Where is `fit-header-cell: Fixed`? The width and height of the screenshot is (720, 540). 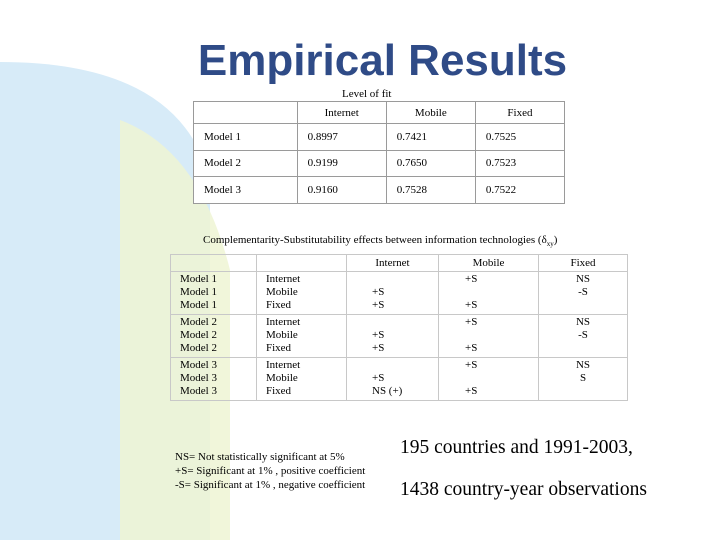 fit-header-cell: Fixed is located at coordinates (520, 112).